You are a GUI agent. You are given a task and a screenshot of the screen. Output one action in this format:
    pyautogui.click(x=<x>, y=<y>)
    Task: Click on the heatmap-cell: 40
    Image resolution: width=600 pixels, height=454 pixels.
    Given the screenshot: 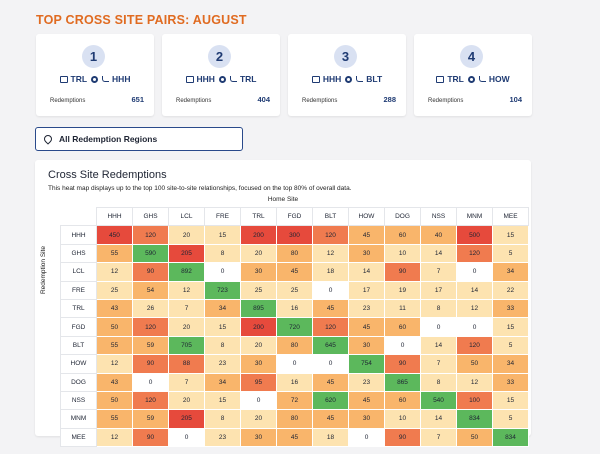 What is the action you would take?
    pyautogui.click(x=438, y=235)
    